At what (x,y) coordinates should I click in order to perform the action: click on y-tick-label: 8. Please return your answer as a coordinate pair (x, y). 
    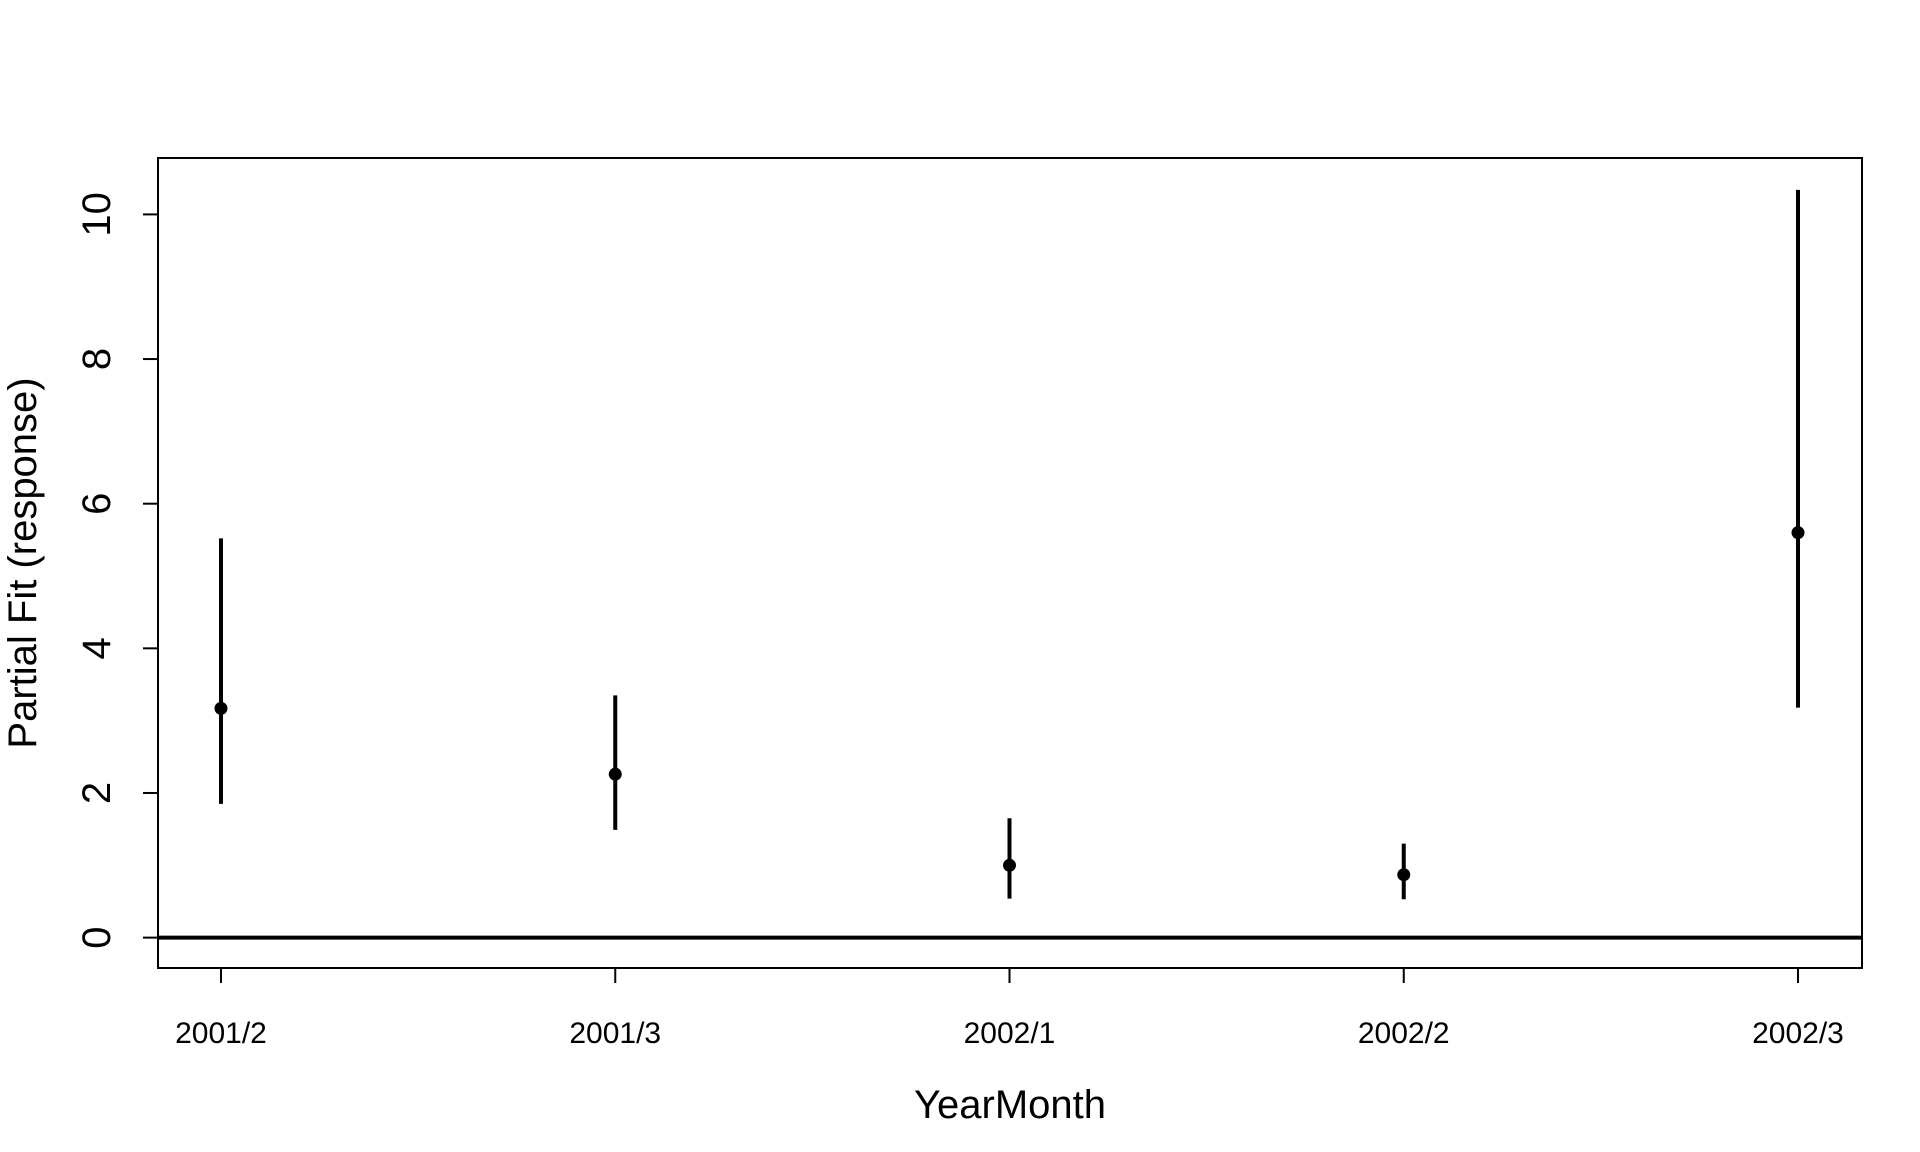
    Looking at the image, I should click on (97, 359).